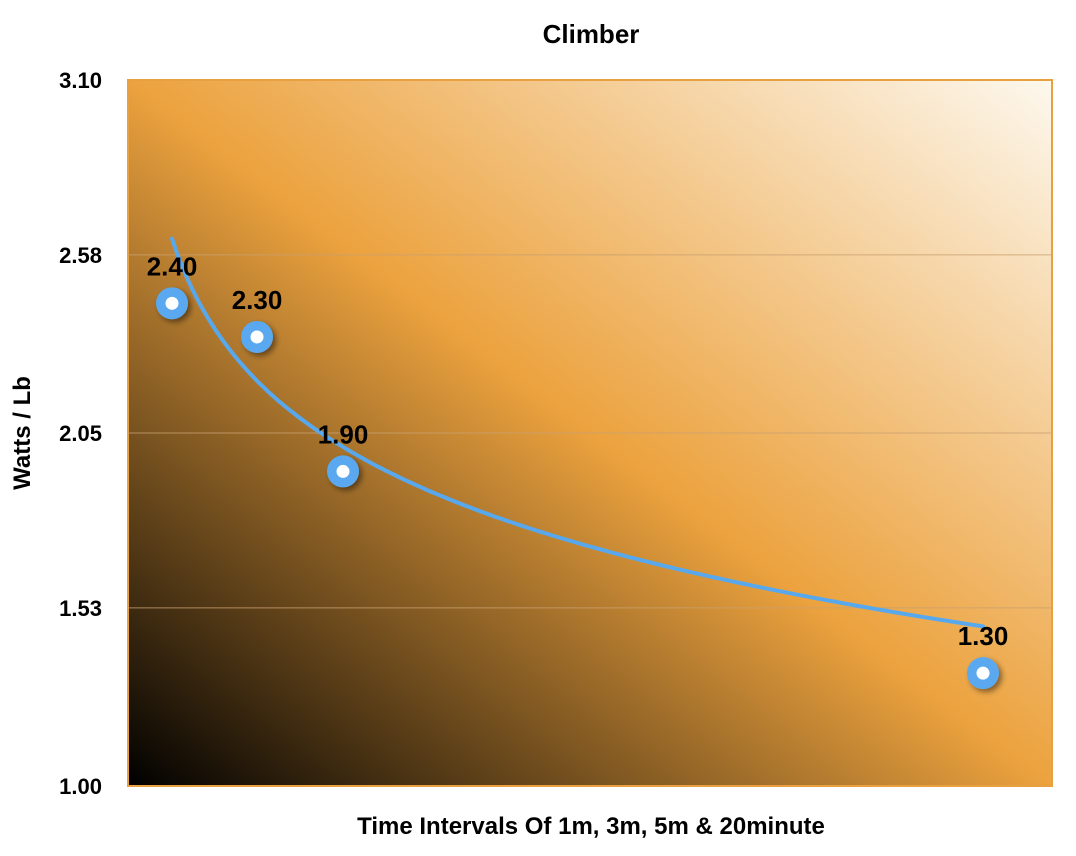  What do you see at coordinates (80, 80) in the screenshot?
I see `y-tick-label: 3.10` at bounding box center [80, 80].